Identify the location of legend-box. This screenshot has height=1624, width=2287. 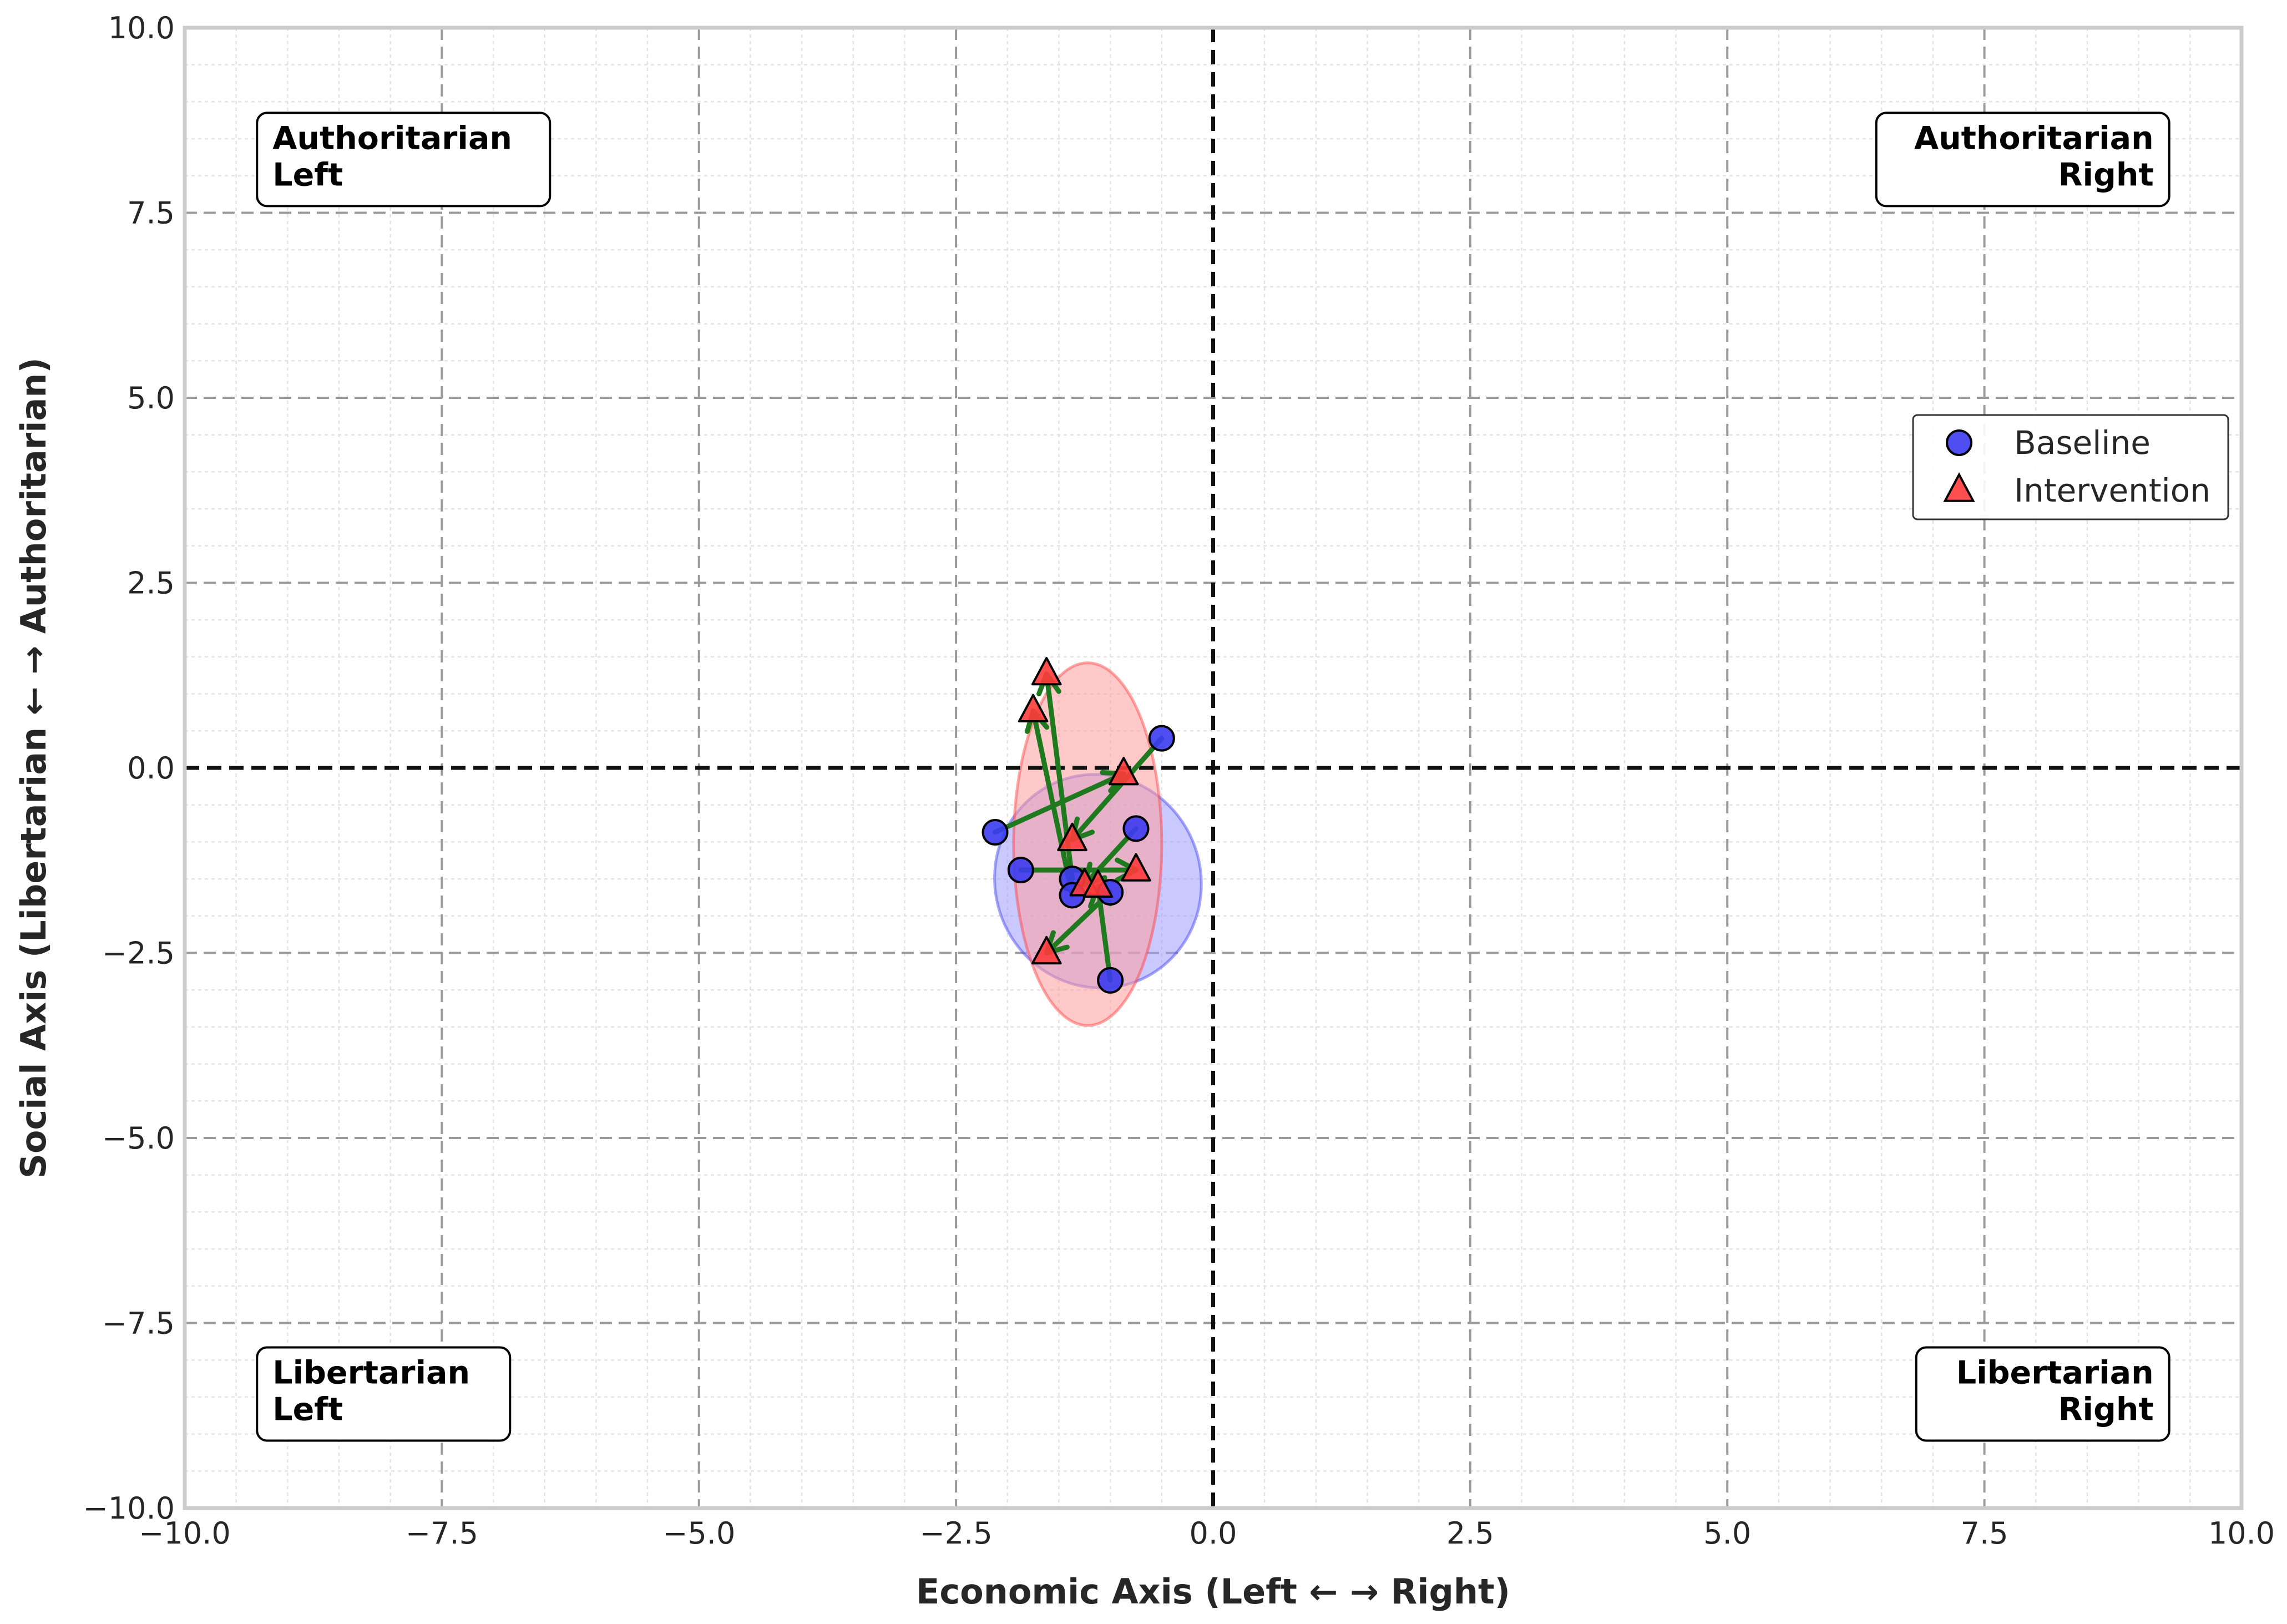
(2070, 467).